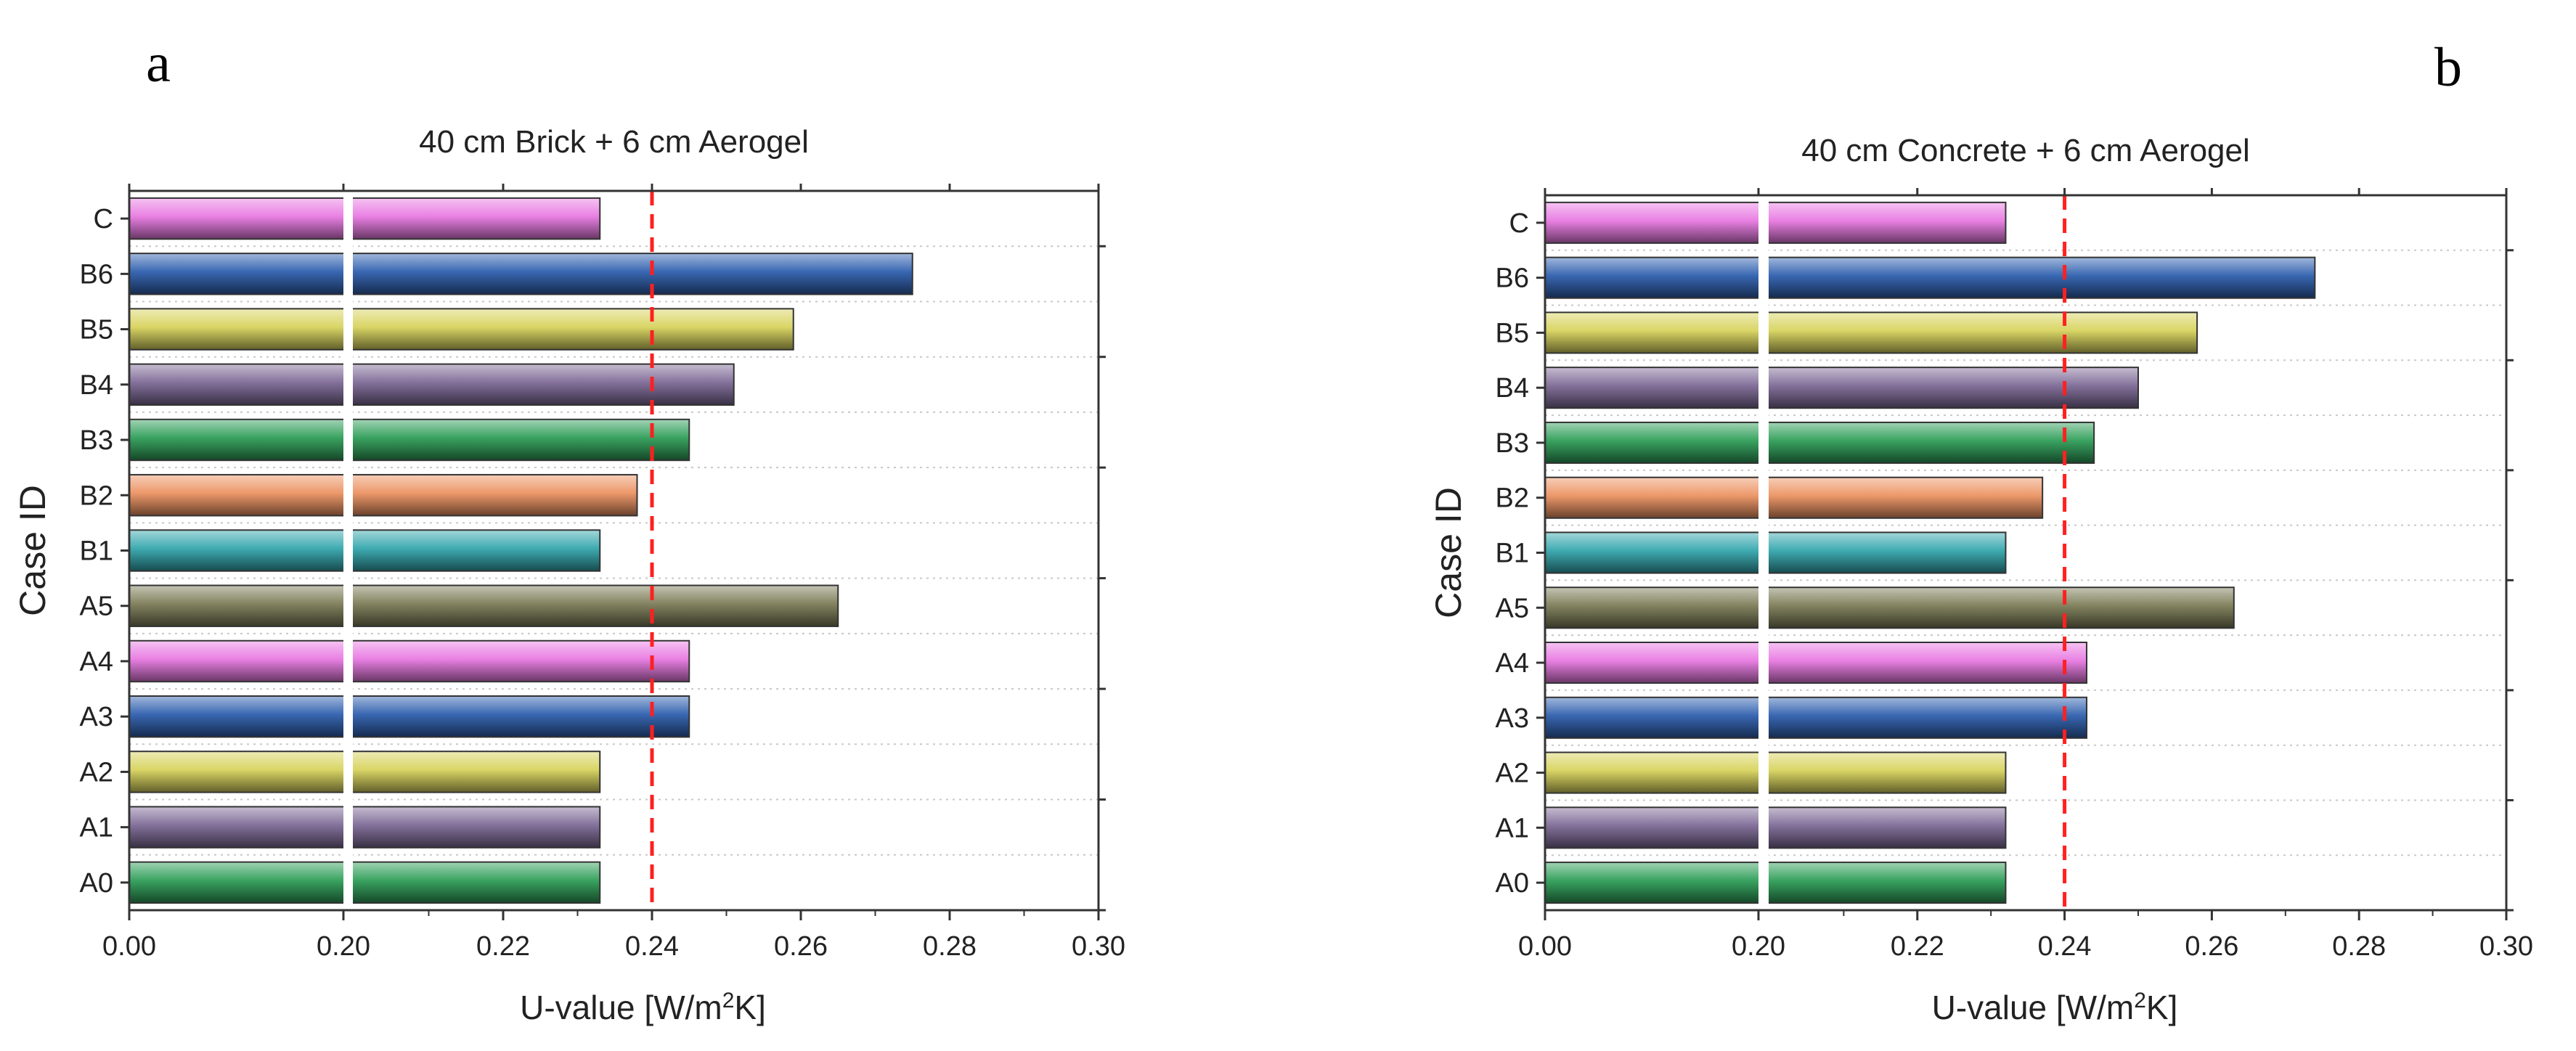 This screenshot has width=2576, height=1051. I want to click on chart-title: 40 cm Brick + 6 cm Aerogel, so click(614, 142).